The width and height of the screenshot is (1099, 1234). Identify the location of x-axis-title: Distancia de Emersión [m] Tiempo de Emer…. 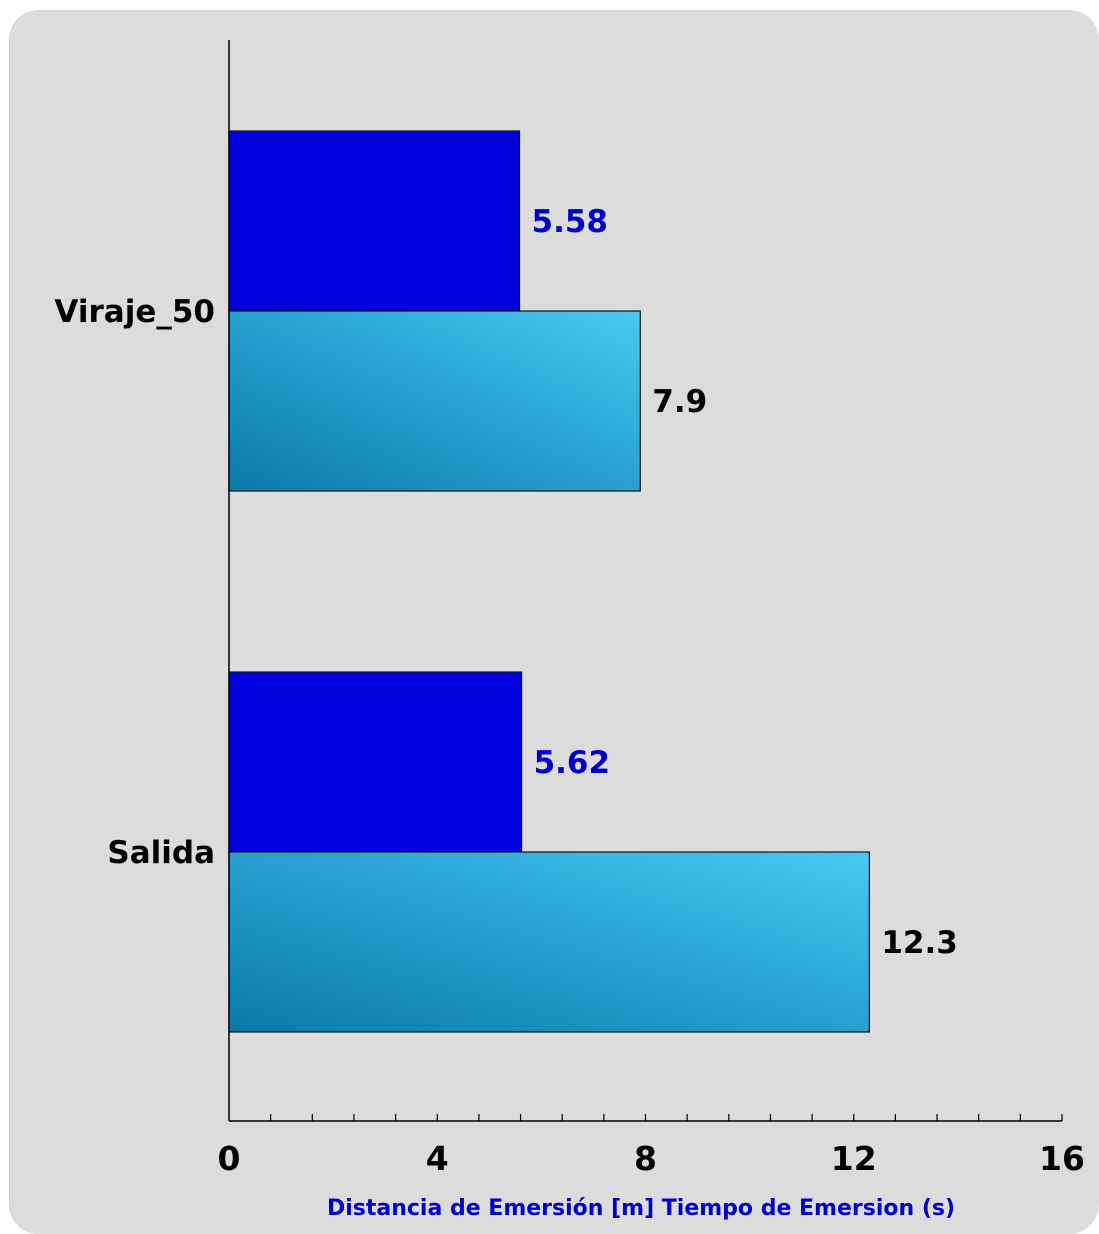
(641, 1208).